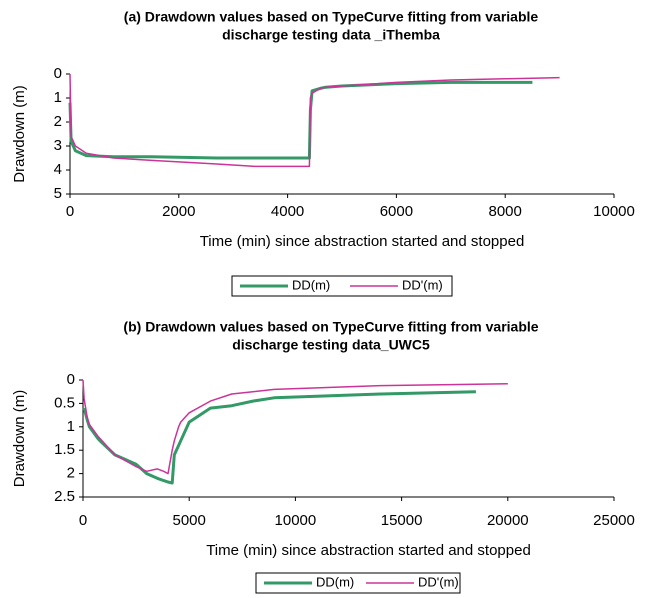  I want to click on x-tick-label: 20000, so click(508, 520).